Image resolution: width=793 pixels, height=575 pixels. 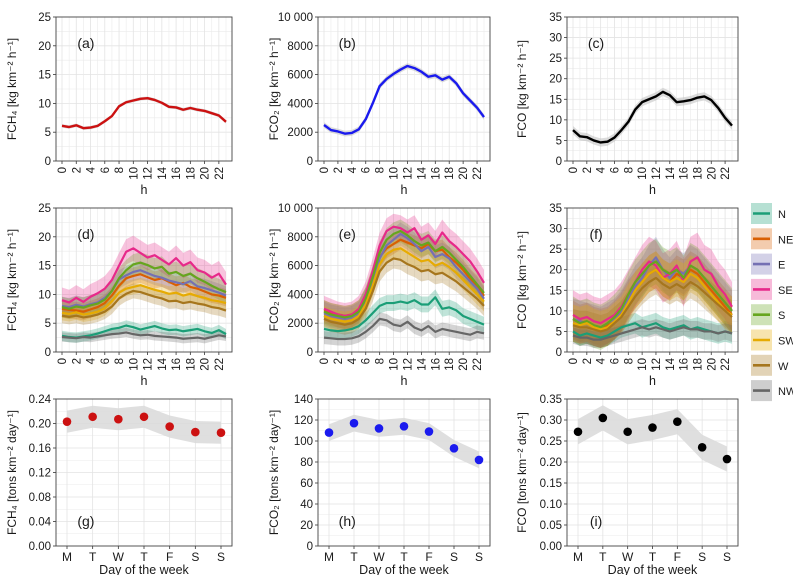 What do you see at coordinates (300, 47) in the screenshot?
I see `y-tick-label: 8000` at bounding box center [300, 47].